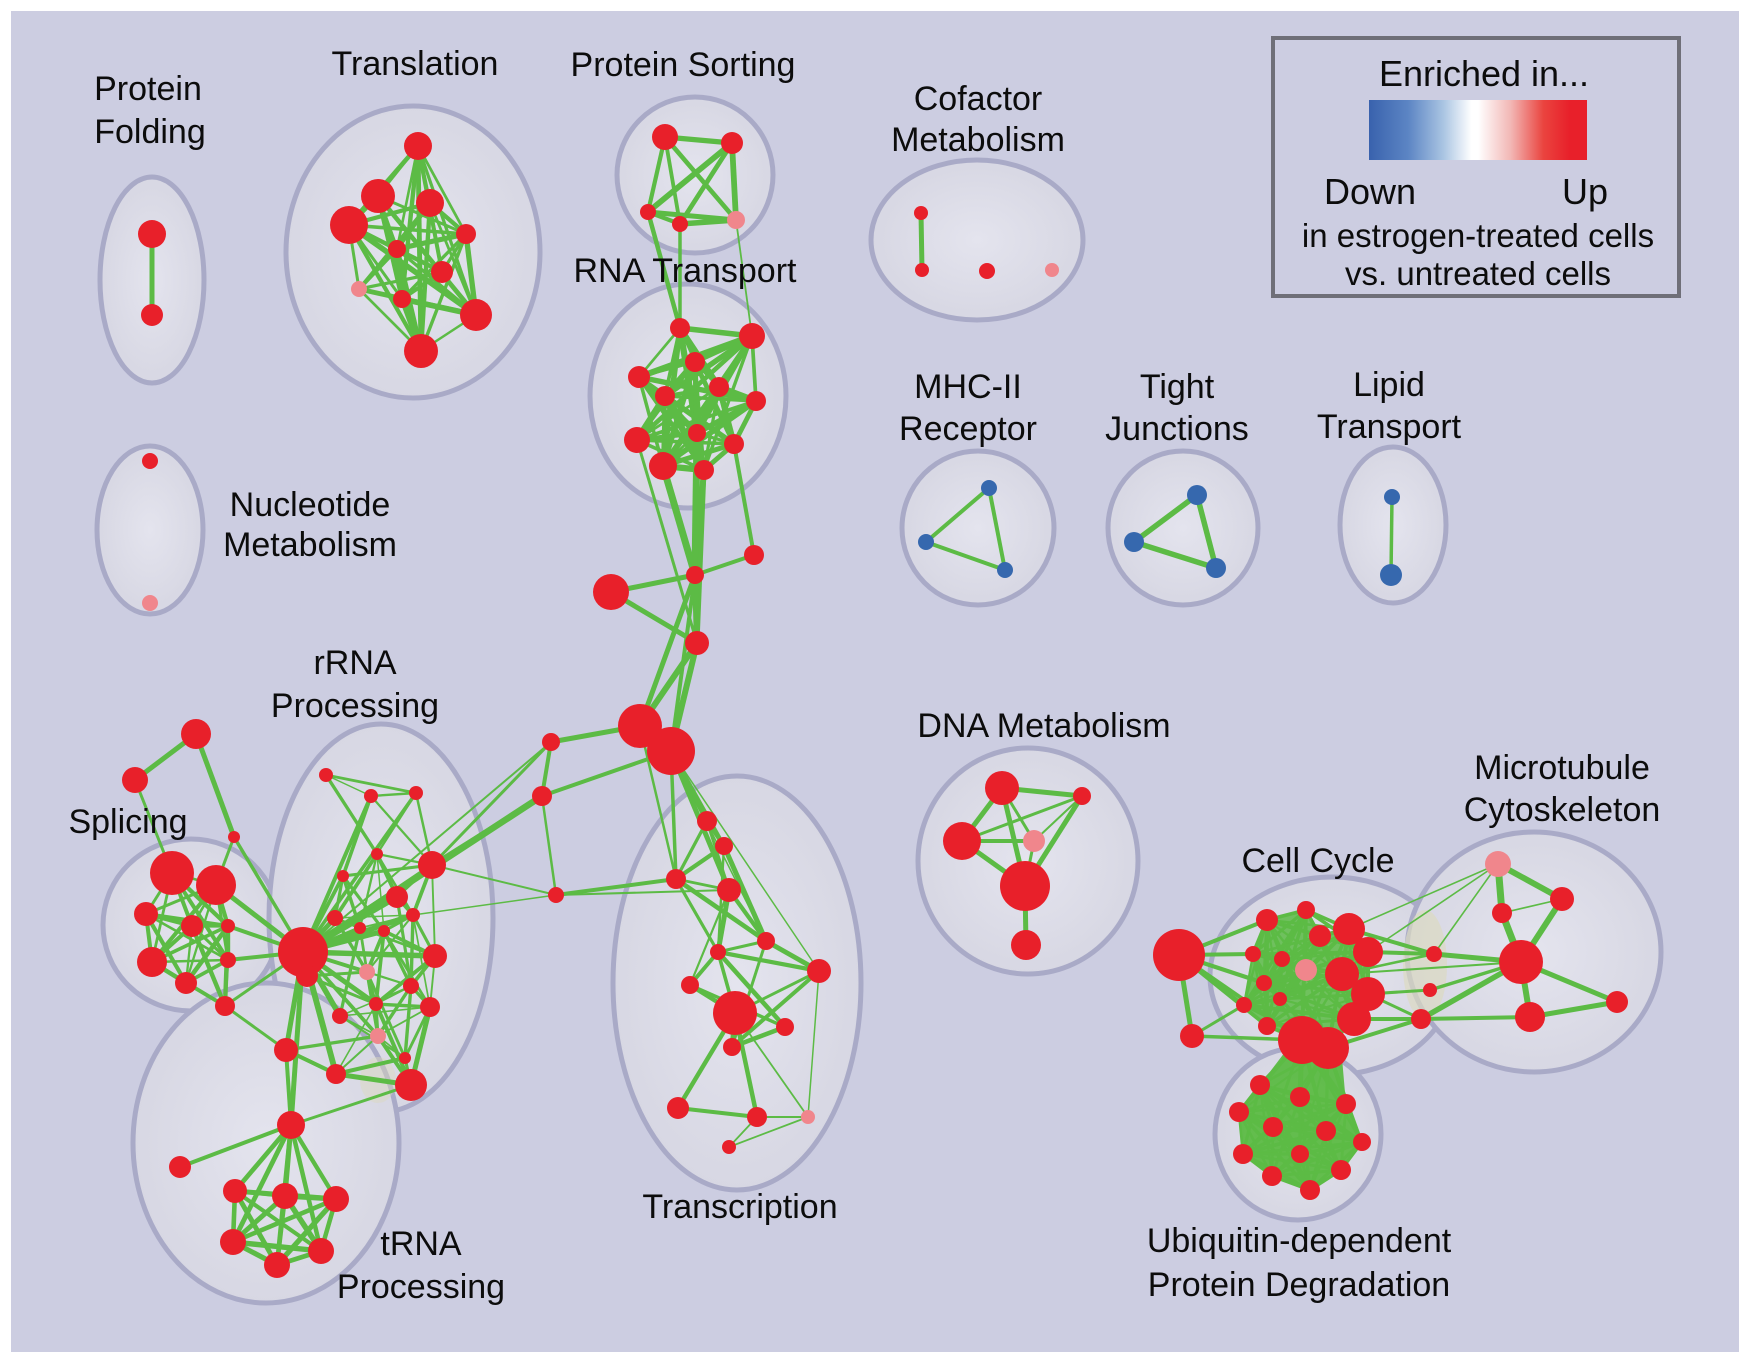 Image resolution: width=1750 pixels, height=1360 pixels. I want to click on svg-text: Protein Sorting, so click(683, 65).